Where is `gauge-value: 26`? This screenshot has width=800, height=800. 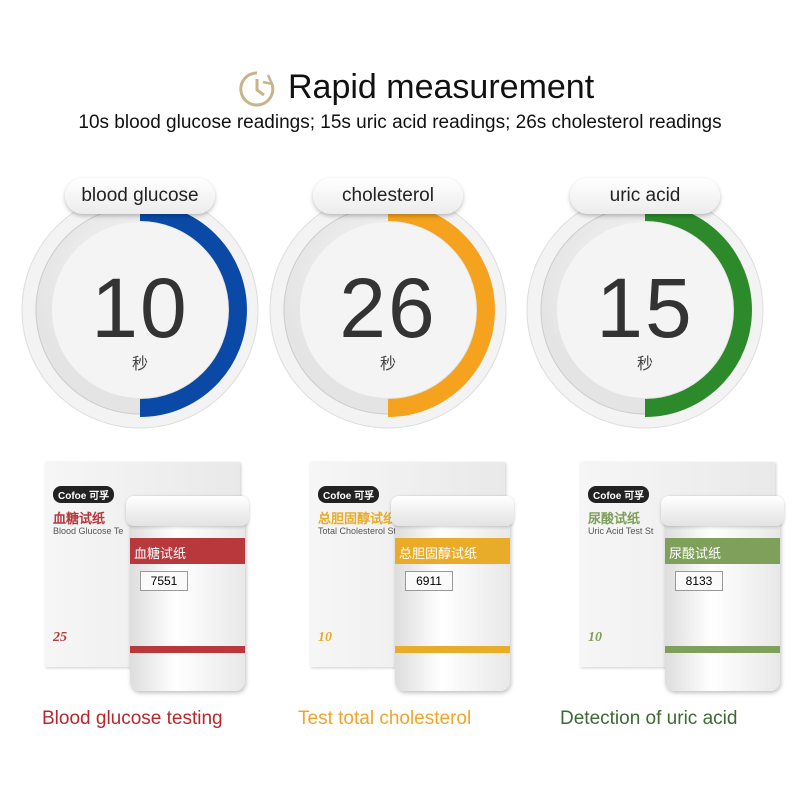
gauge-value: 26 is located at coordinates (388, 308).